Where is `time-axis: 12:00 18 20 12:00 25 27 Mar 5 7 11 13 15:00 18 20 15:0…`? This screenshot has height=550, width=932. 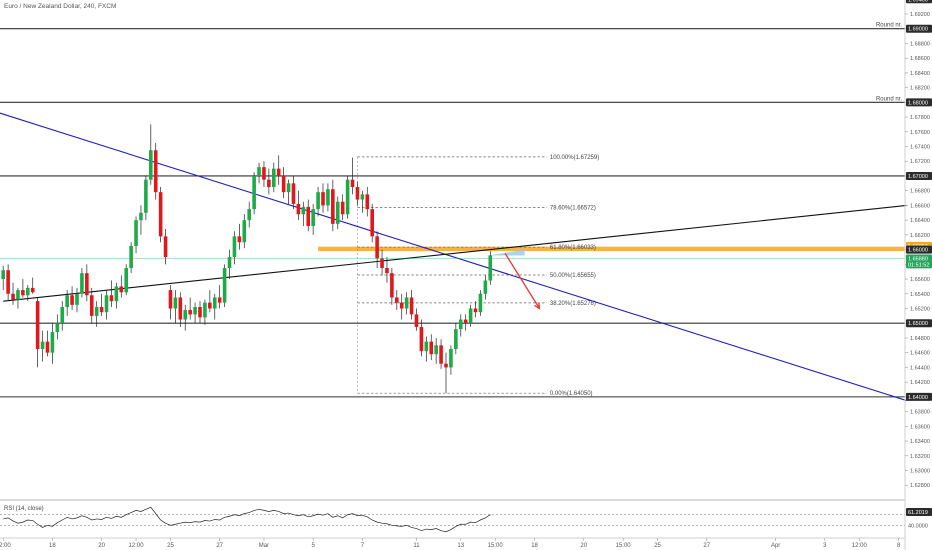
time-axis: 12:00 18 20 12:00 25 27 Mar 5 7 11 13 15:00 18 20 15:0… is located at coordinates (452, 543).